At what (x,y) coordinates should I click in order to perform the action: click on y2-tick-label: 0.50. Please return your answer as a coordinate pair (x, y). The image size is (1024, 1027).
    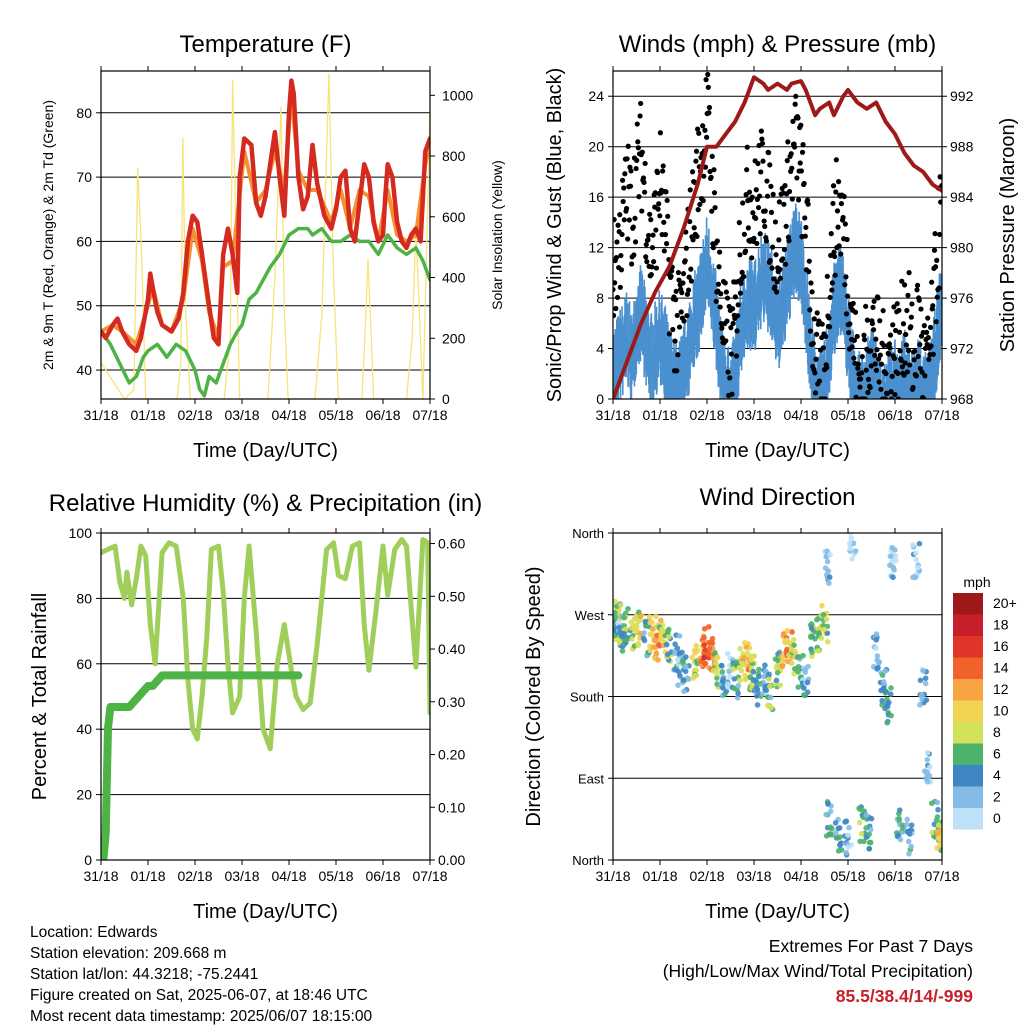
    Looking at the image, I should click on (451, 596).